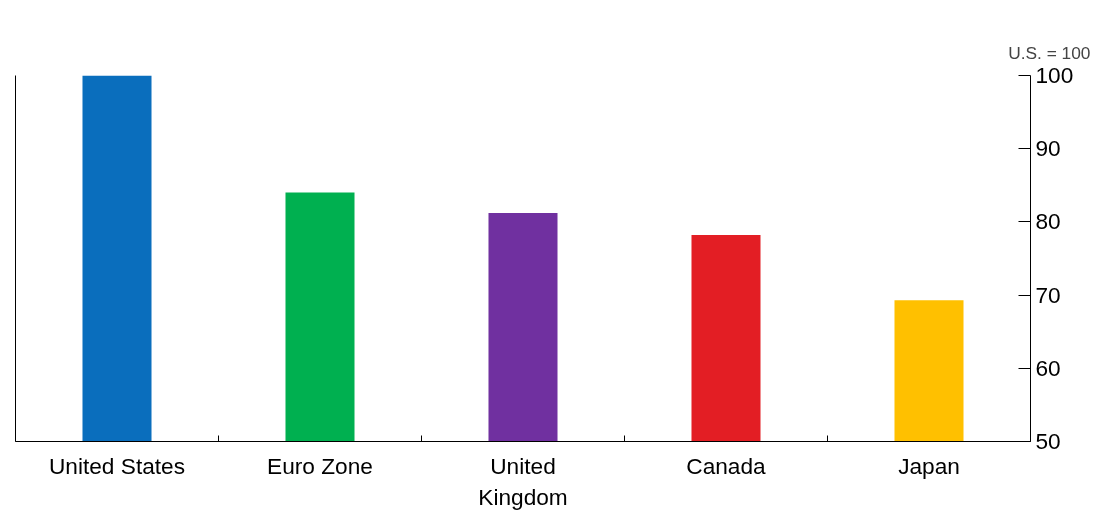 The width and height of the screenshot is (1102, 515). I want to click on x-tick-label: Japan, so click(929, 465).